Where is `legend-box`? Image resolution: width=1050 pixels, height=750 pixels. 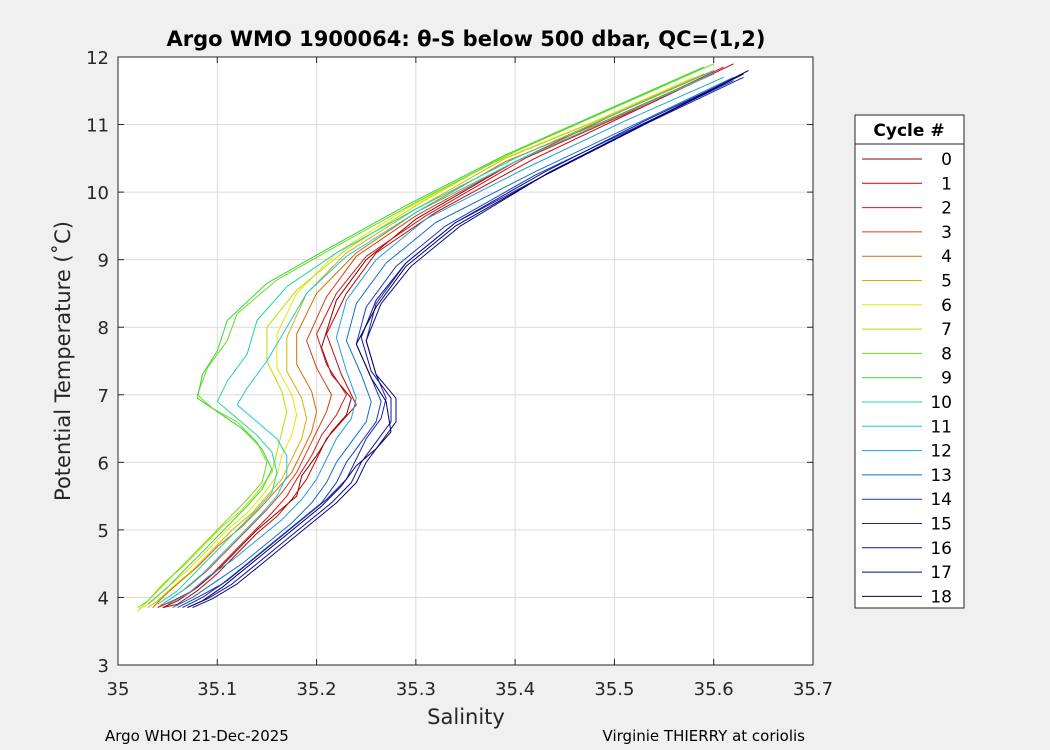
legend-box is located at coordinates (909, 361).